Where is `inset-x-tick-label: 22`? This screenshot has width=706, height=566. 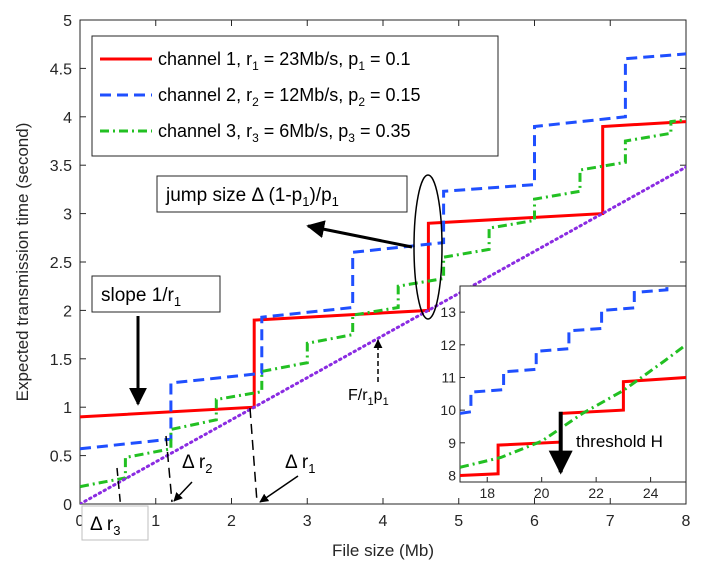 inset-x-tick-label: 22 is located at coordinates (596, 493).